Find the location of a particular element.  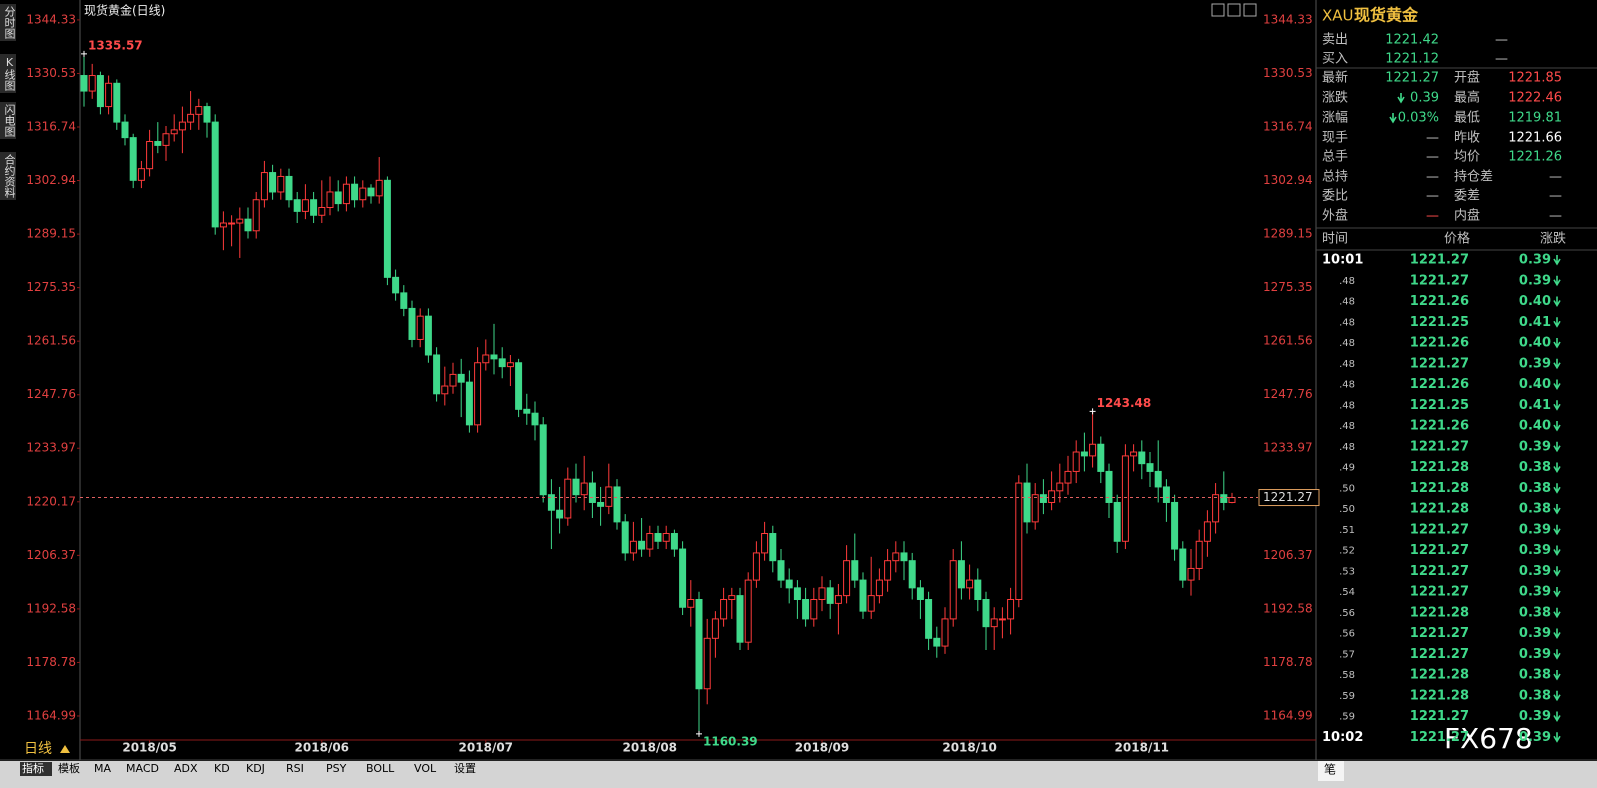

y-tick-label: 1344.33 is located at coordinates (51, 19).